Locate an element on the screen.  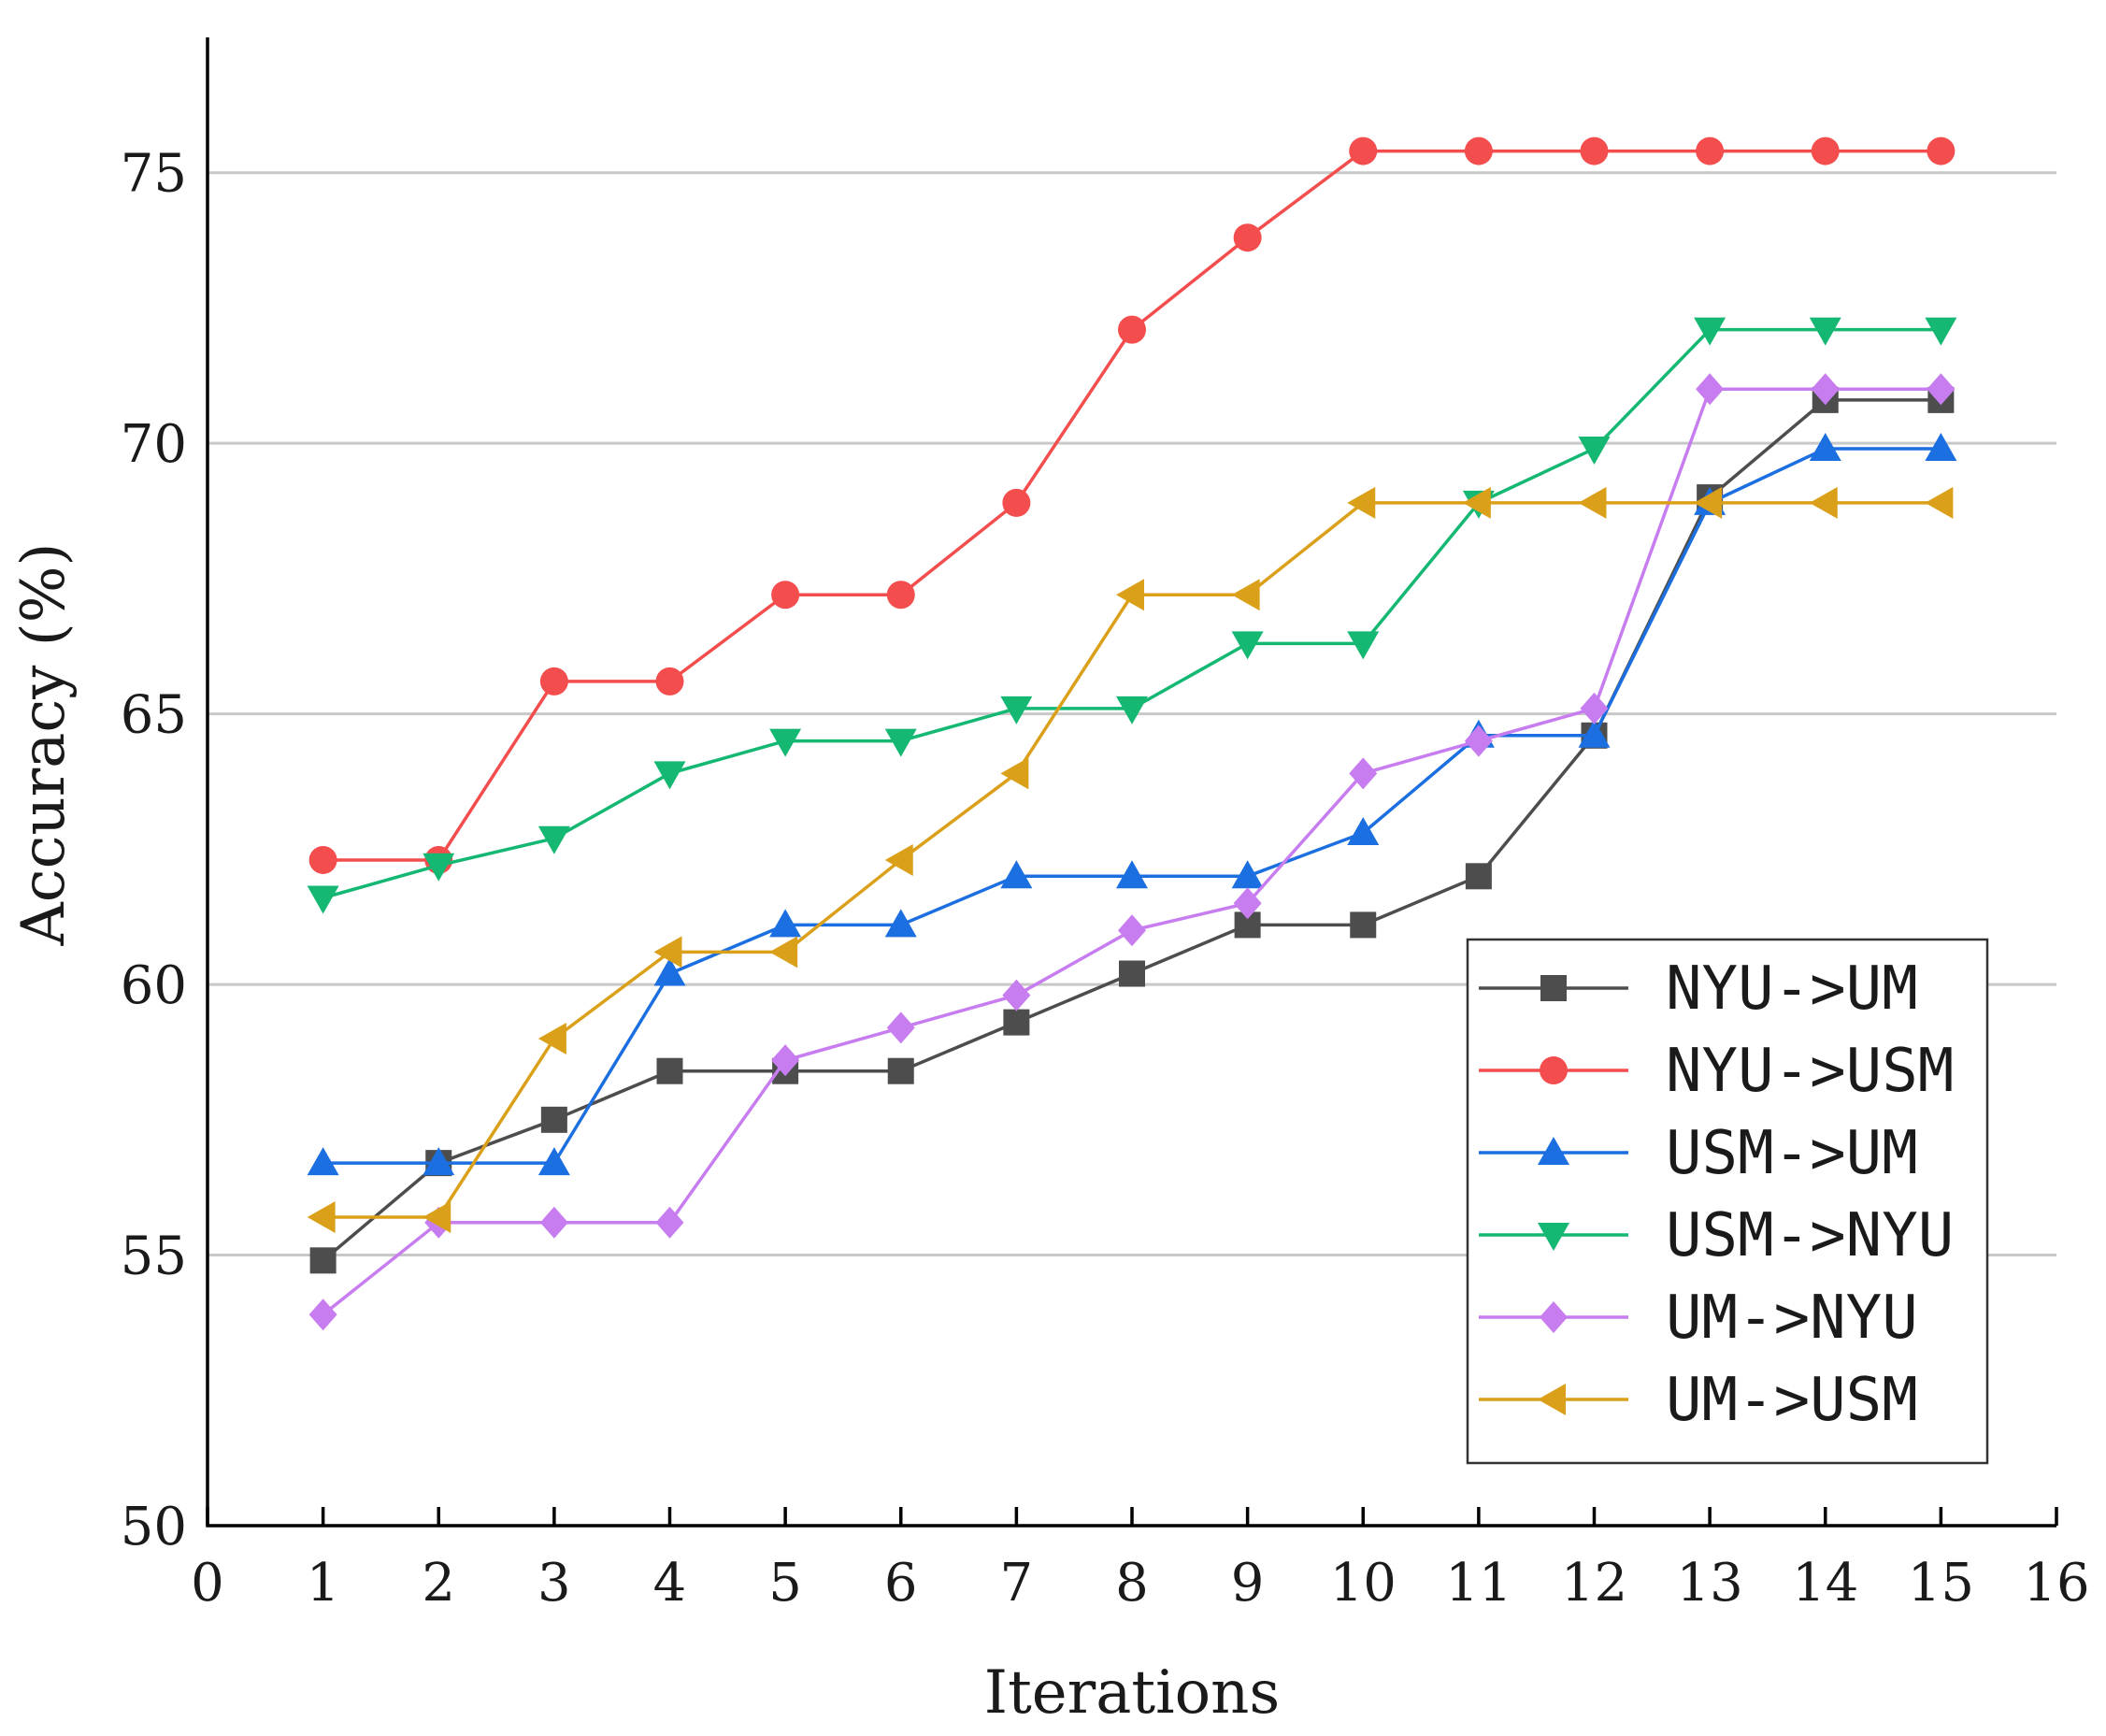
legend-item: NYU->UM is located at coordinates (1698, 989).